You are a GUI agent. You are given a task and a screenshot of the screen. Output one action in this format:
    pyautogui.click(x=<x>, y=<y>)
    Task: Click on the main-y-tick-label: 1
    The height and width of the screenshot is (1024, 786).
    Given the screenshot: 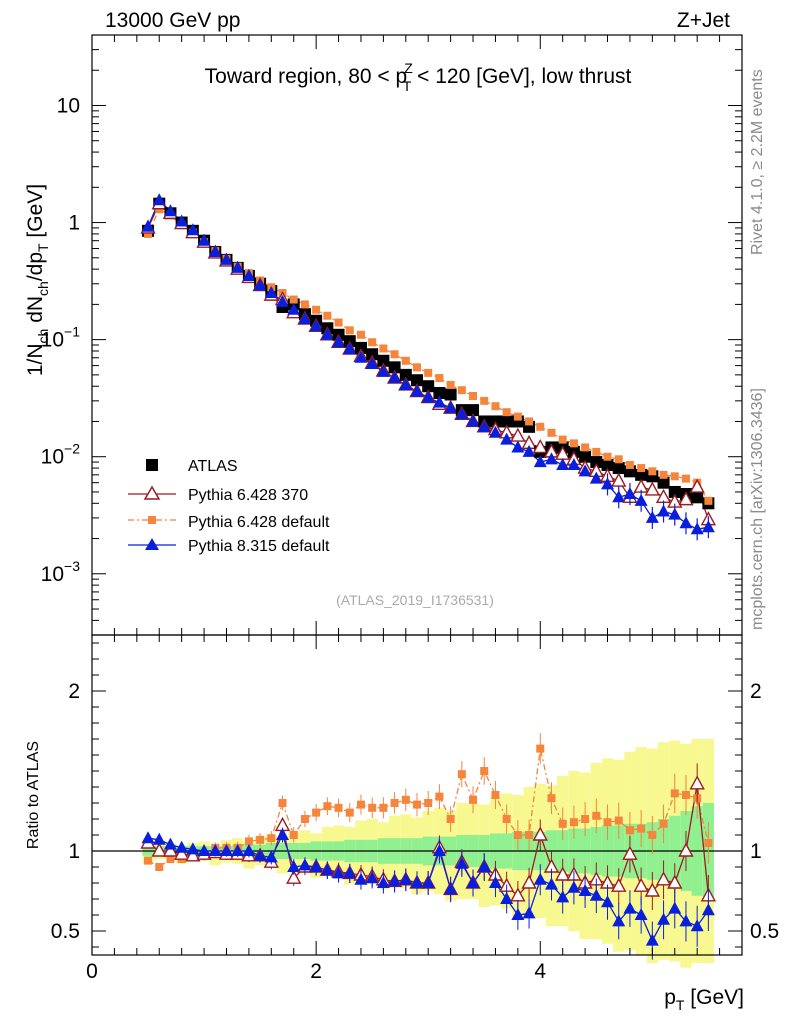 What is the action you would take?
    pyautogui.click(x=74, y=223)
    